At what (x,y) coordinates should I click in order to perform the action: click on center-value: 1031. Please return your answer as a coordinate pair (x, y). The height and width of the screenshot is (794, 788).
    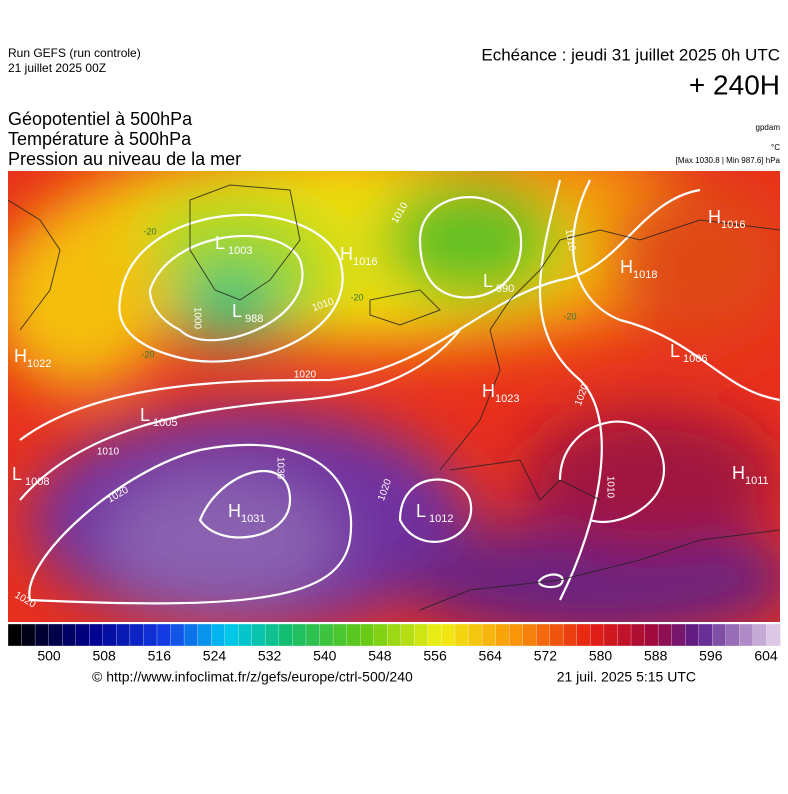
    Looking at the image, I should click on (253, 519).